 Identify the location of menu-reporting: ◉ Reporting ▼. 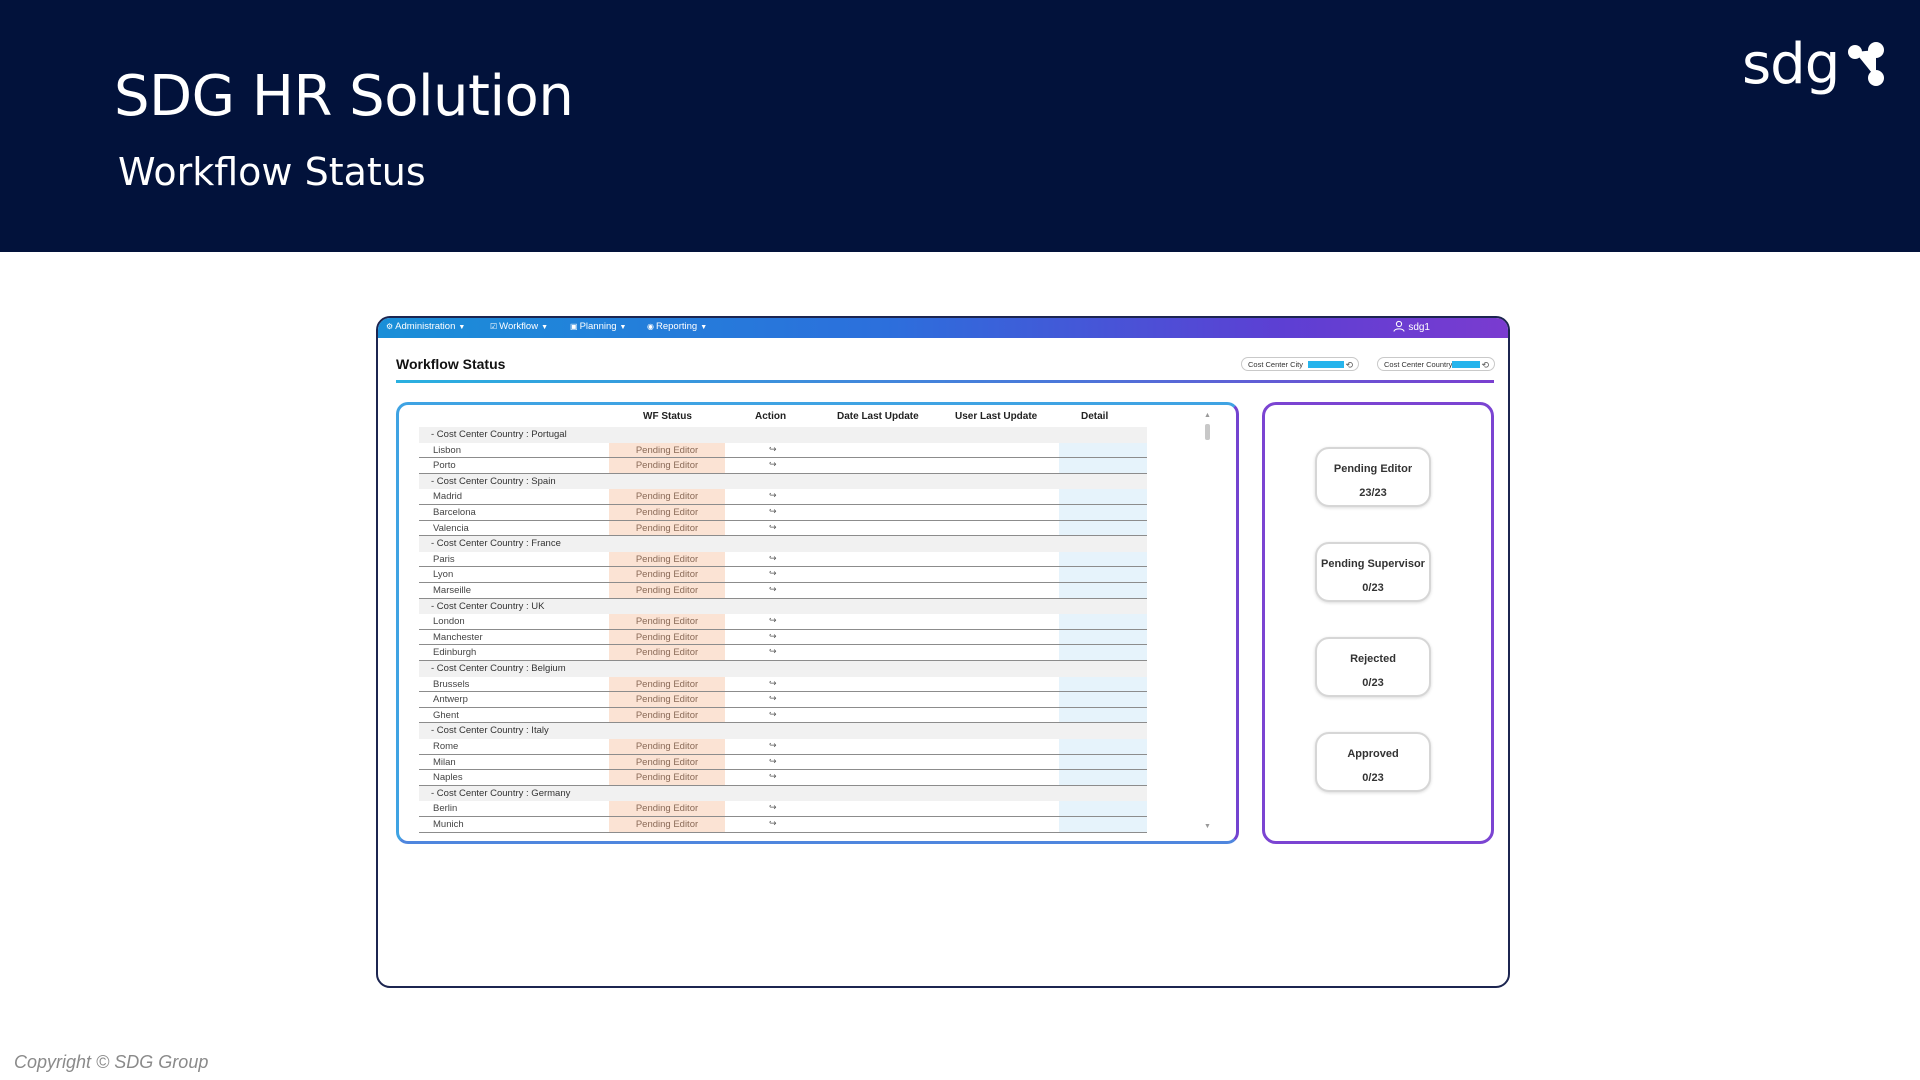
(677, 326).